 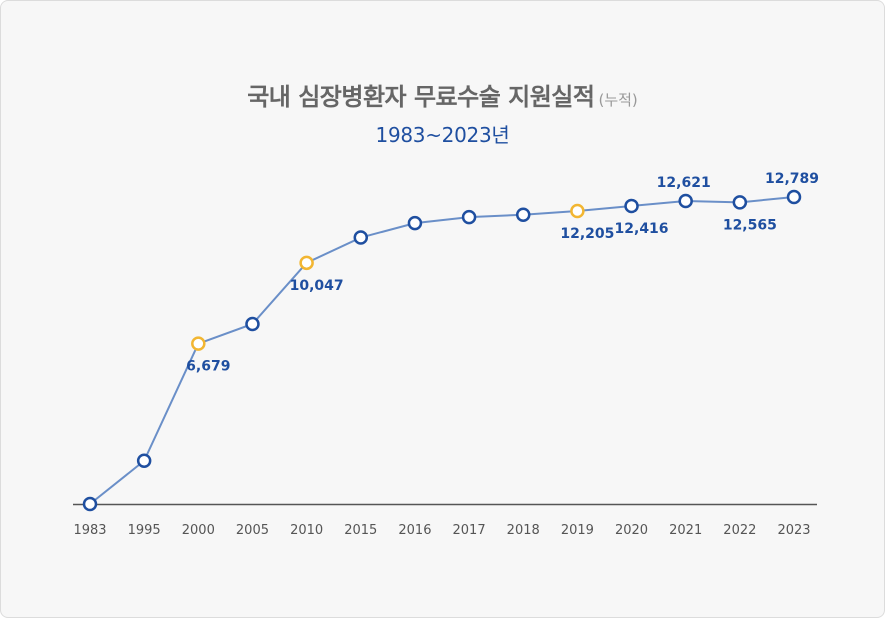 I want to click on chart-subtitle: 1983~2023년, so click(x=442, y=135).